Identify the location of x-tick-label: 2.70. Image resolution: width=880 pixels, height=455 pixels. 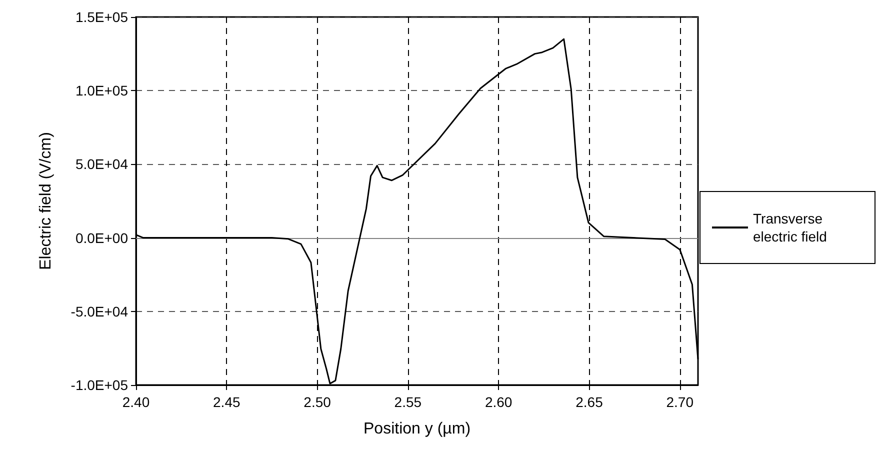
(680, 402).